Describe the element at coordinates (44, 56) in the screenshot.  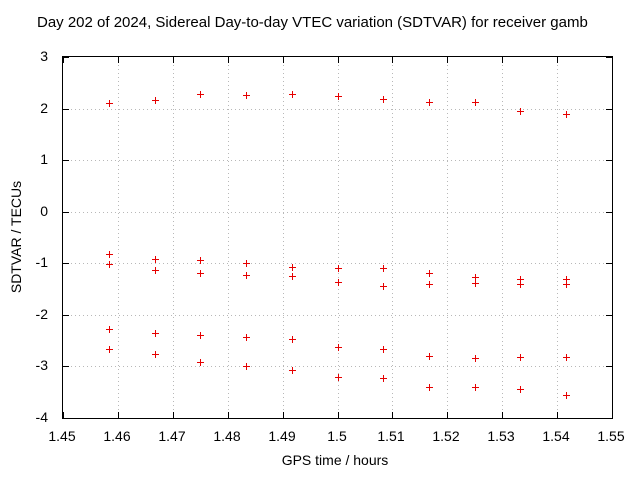
I see `y-tick-label: 3` at that location.